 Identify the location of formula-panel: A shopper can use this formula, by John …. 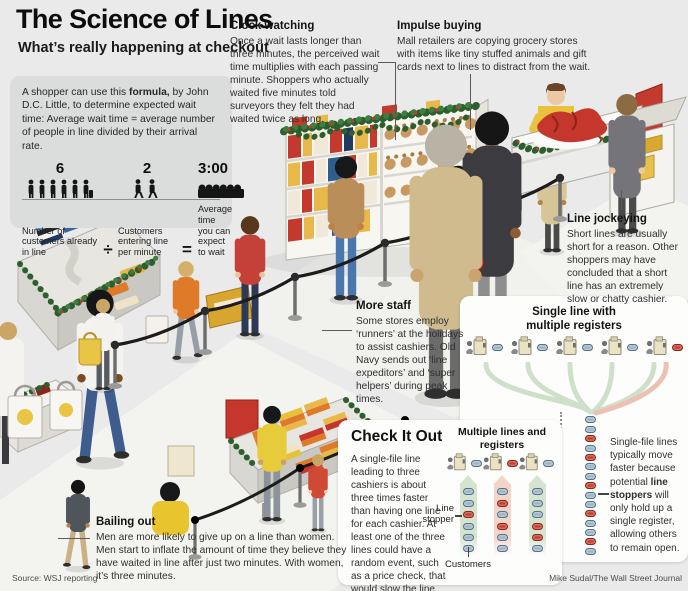
(127, 167).